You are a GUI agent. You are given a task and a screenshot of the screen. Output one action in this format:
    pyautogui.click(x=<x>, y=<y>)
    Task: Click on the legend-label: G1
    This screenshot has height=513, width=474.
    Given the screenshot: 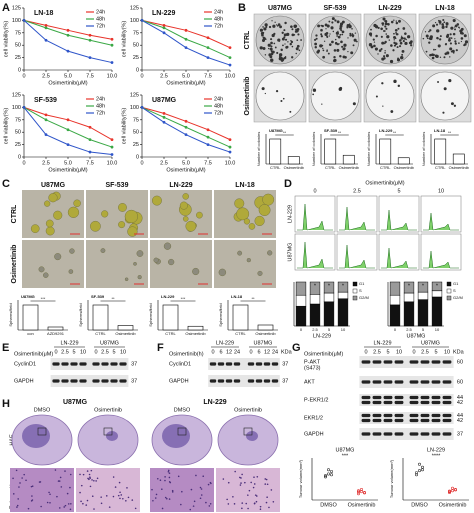 What is the action you would take?
    pyautogui.click(x=362, y=283)
    